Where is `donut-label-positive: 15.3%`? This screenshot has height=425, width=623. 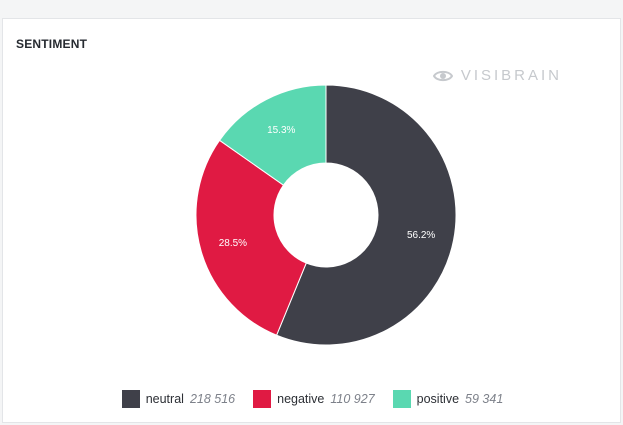
donut-label-positive: 15.3% is located at coordinates (281, 130).